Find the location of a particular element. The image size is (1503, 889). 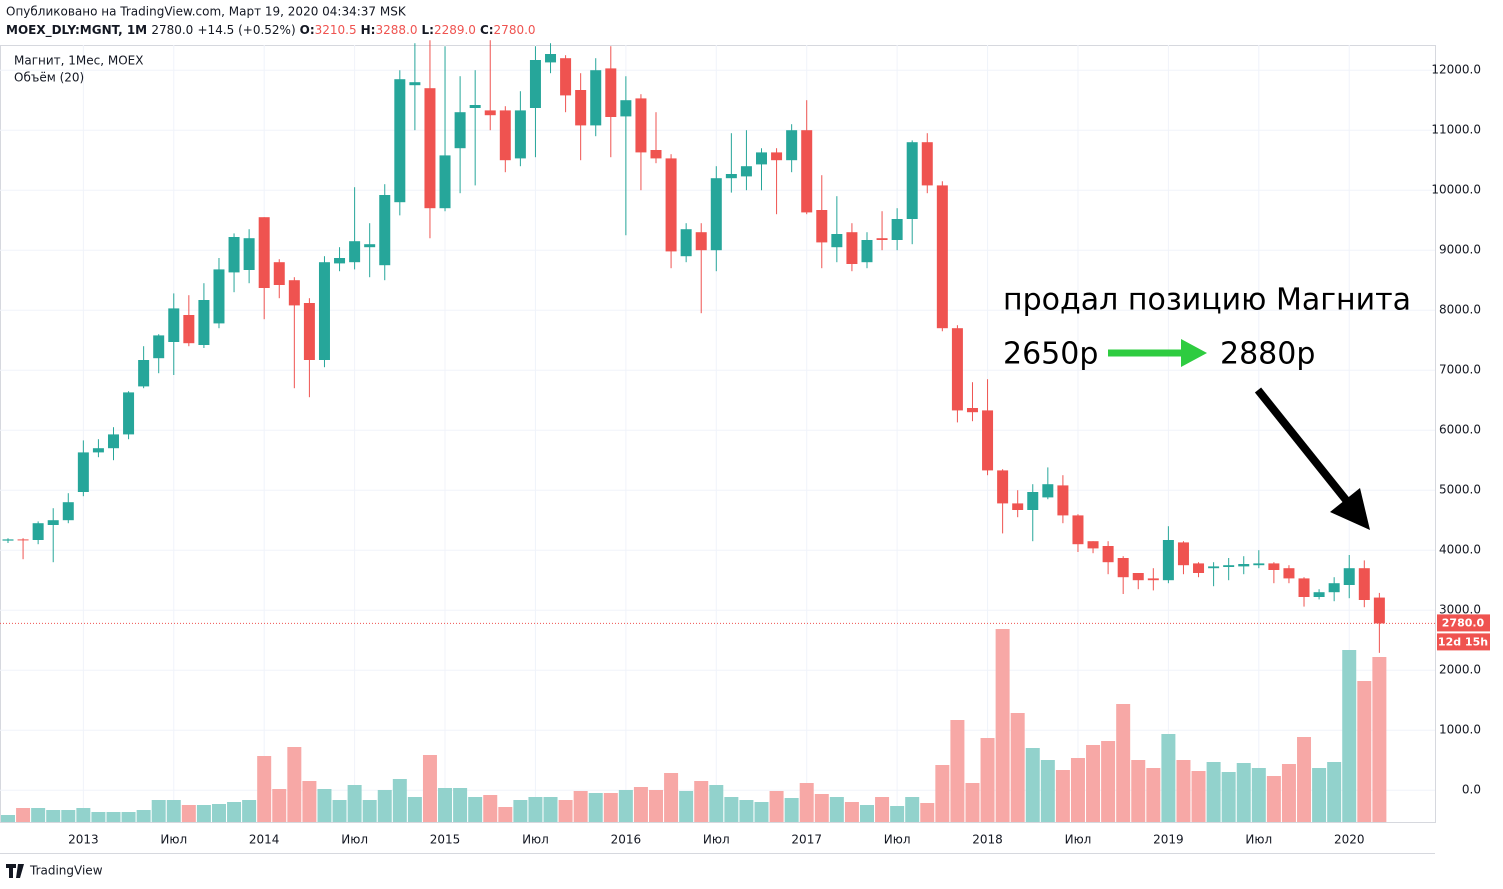

y-tick-label: 6000.0 is located at coordinates (1460, 430).